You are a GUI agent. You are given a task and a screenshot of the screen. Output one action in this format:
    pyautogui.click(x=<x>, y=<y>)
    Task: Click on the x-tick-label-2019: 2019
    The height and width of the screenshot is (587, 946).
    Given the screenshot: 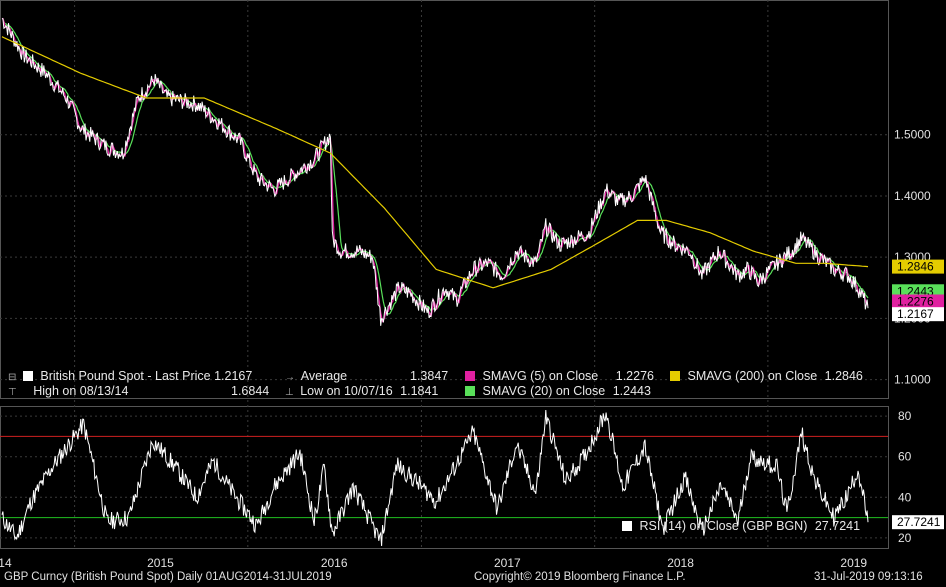 What is the action you would take?
    pyautogui.click(x=853, y=563)
    